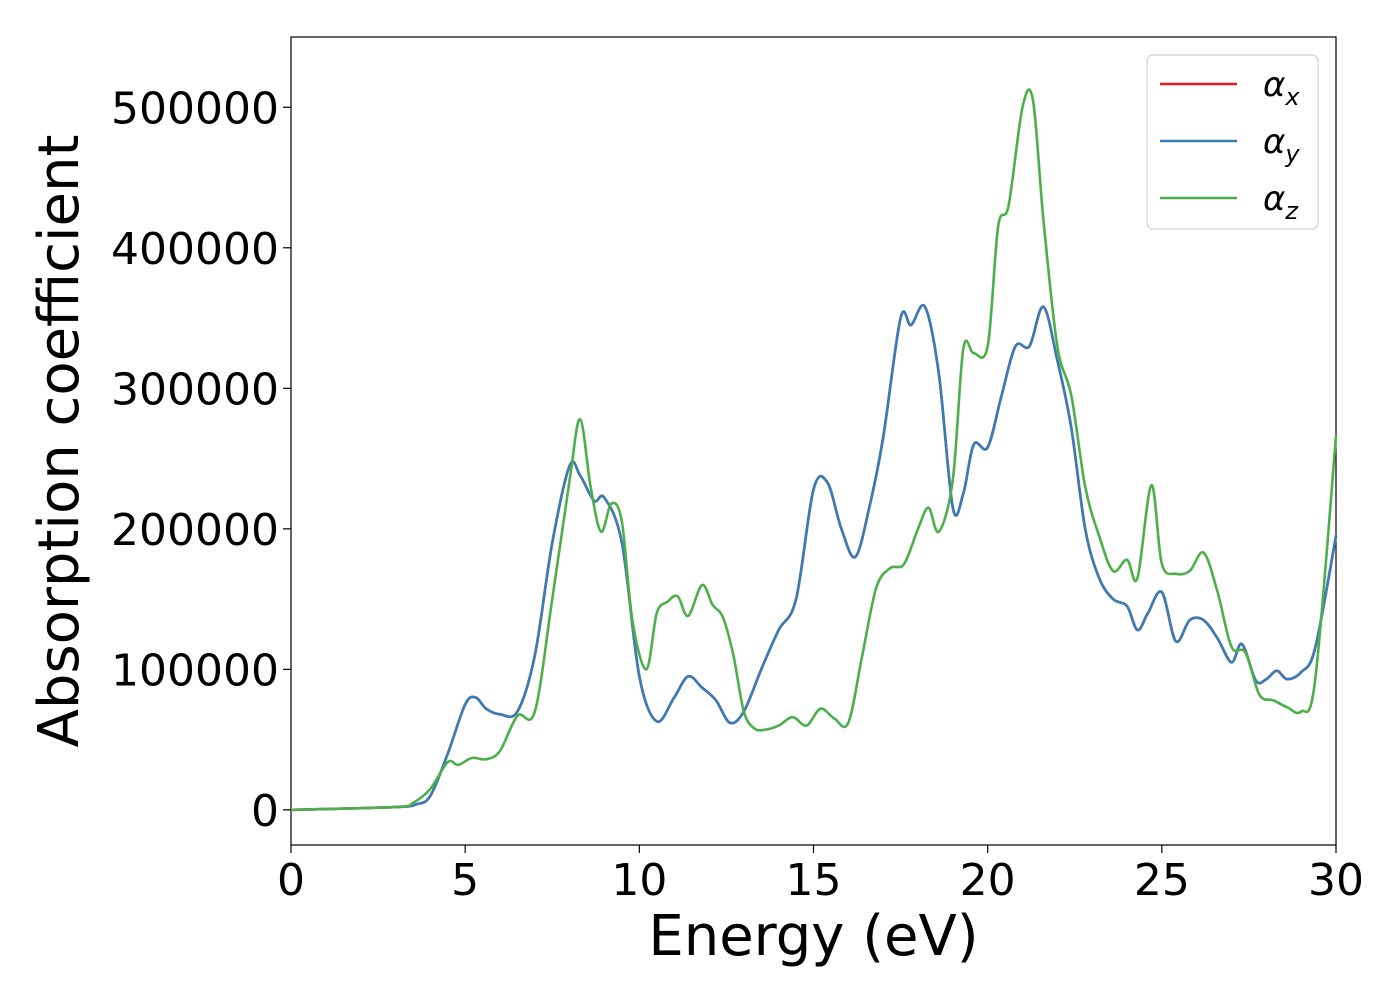 The image size is (1400, 1000). Describe the element at coordinates (1281, 202) in the screenshot. I see `legend-label-z: αz` at that location.